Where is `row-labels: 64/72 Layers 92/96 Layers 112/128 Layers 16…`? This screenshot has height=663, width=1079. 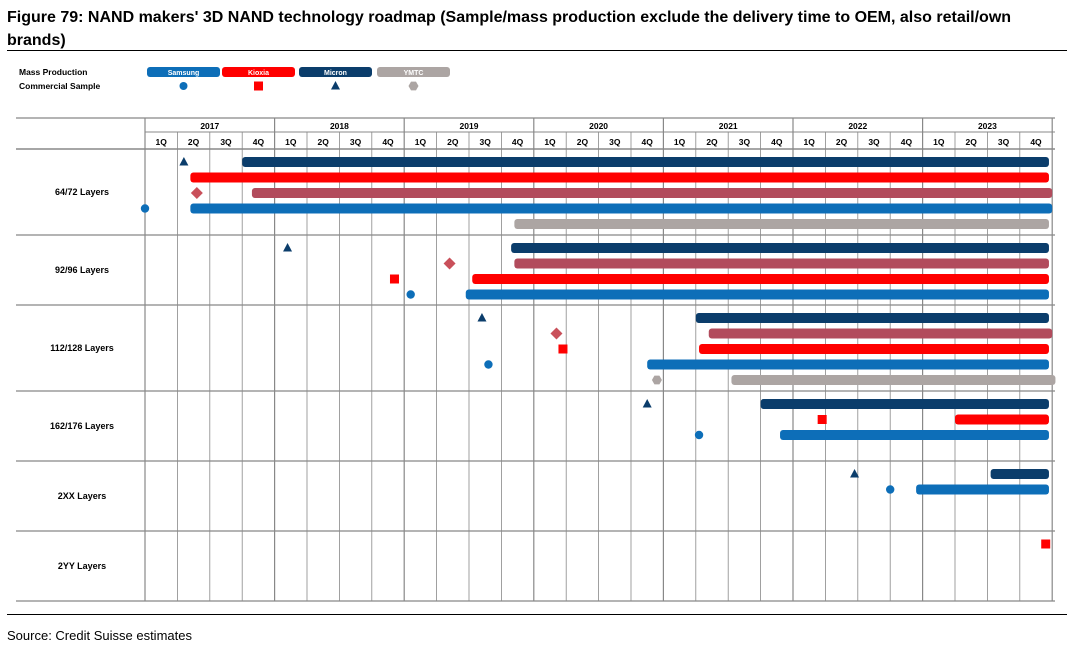
row-labels: 64/72 Layers 92/96 Layers 112/128 Layers 16… is located at coordinates (82, 379).